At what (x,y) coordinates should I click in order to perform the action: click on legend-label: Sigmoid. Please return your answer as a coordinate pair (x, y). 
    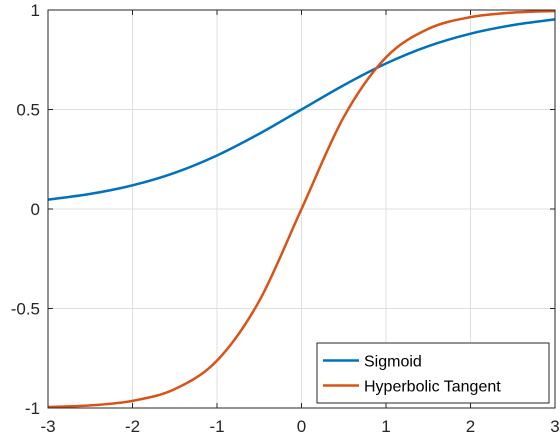
    Looking at the image, I should click on (393, 362).